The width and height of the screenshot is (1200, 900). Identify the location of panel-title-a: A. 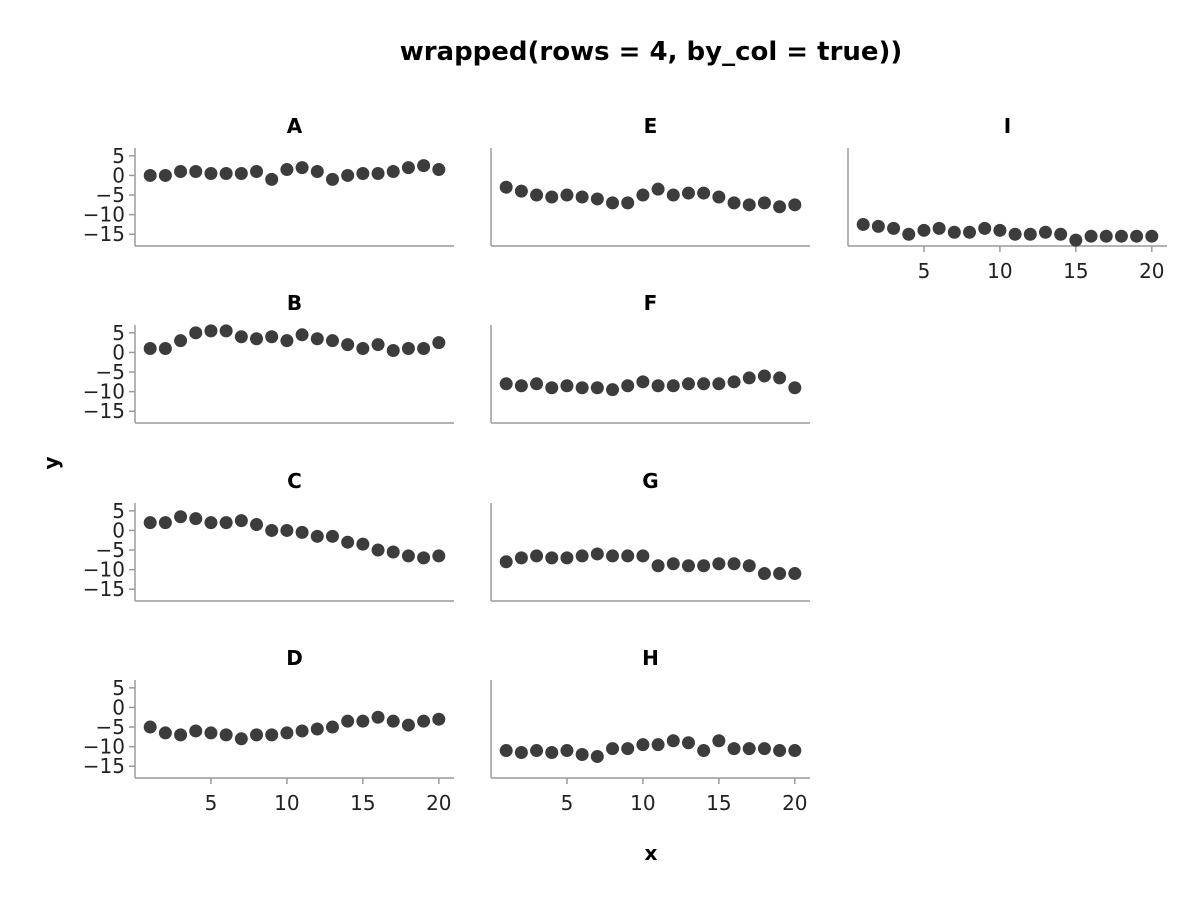
(295, 126).